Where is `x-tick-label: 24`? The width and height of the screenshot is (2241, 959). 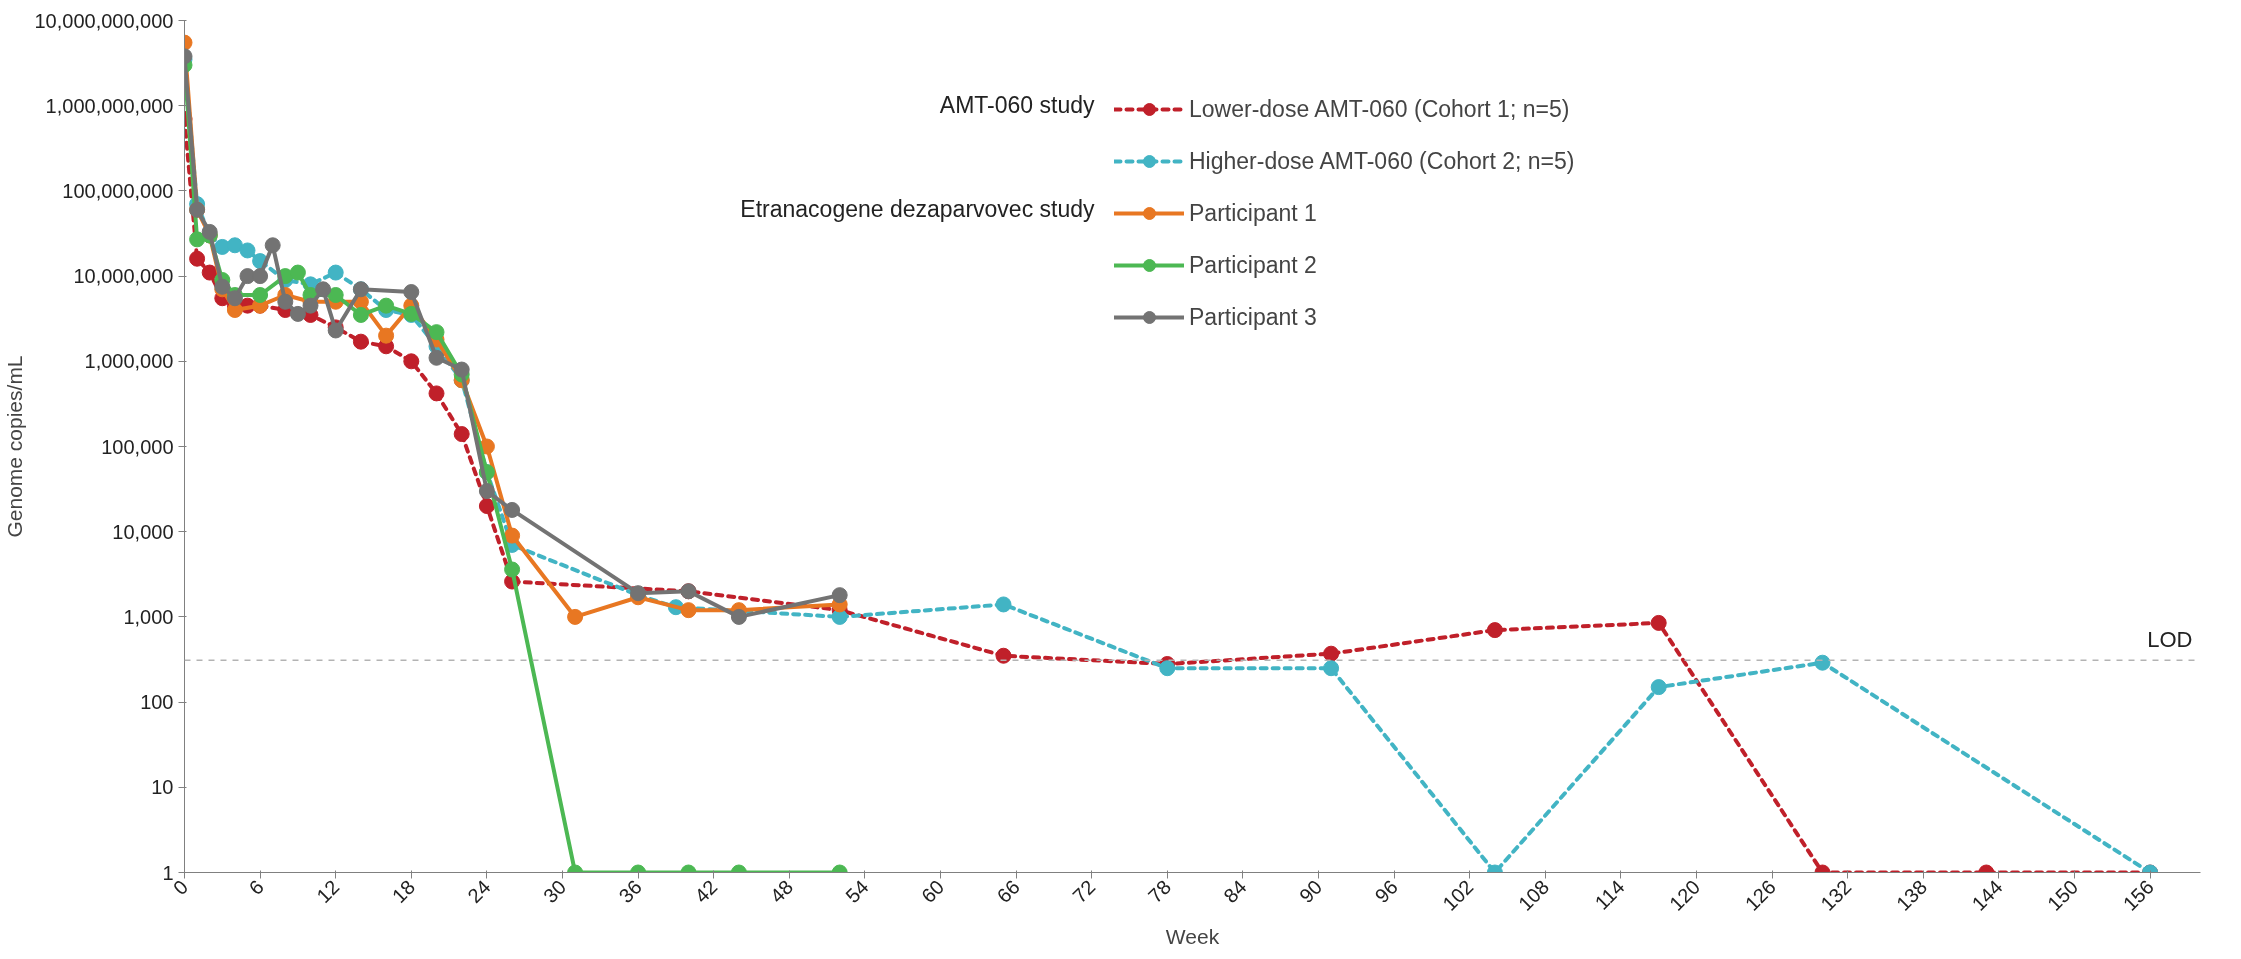
x-tick-label: 24 is located at coordinates (479, 891).